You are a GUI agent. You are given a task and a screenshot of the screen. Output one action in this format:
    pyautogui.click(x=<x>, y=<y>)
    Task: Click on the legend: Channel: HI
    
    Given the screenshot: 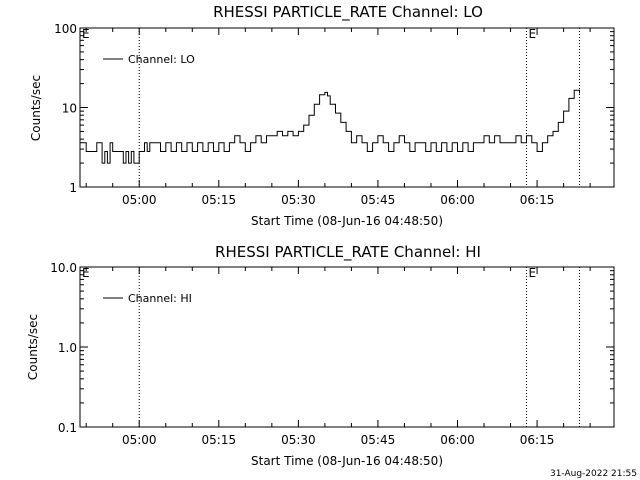 What is the action you would take?
    pyautogui.click(x=147, y=298)
    